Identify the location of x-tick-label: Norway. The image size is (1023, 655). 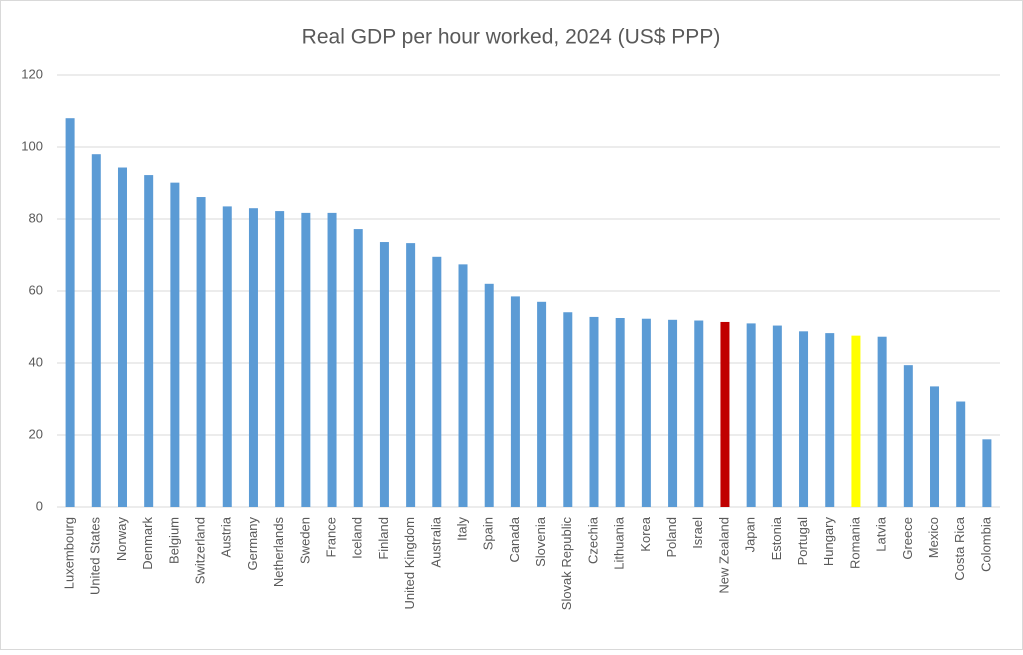
(121, 539).